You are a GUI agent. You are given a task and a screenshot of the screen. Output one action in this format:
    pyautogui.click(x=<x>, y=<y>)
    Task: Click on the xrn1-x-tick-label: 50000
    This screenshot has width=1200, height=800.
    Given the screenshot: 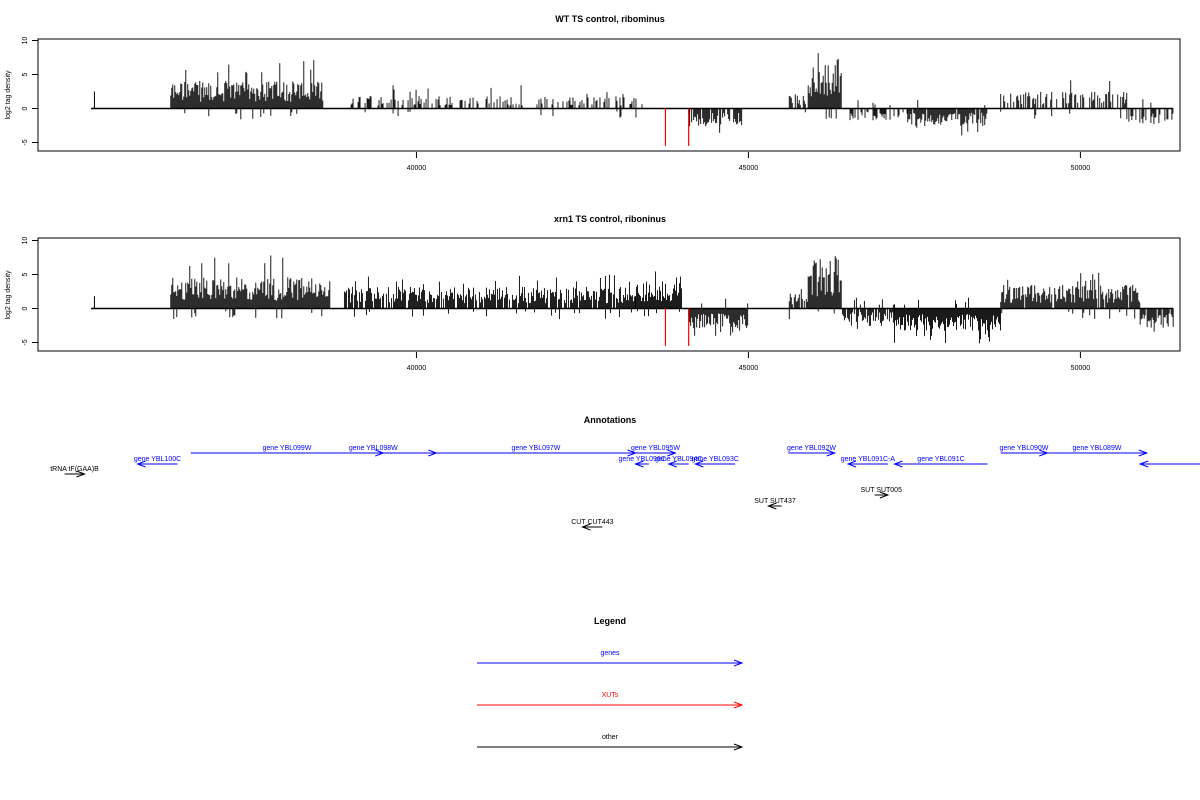 What is the action you would take?
    pyautogui.click(x=1081, y=368)
    